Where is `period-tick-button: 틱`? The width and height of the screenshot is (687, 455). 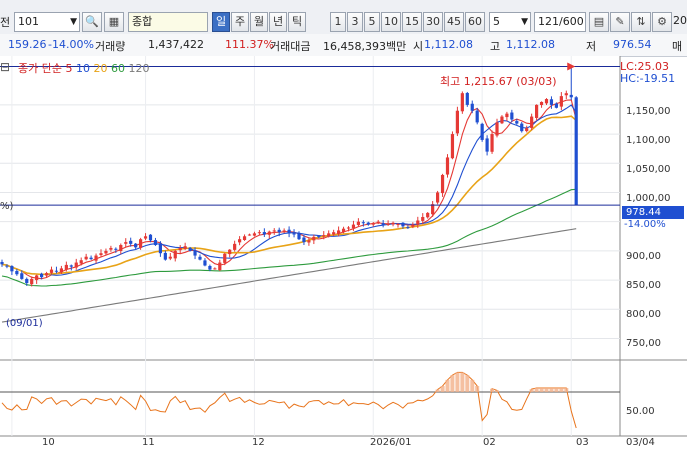
period-tick-button: 틱 is located at coordinates (297, 22).